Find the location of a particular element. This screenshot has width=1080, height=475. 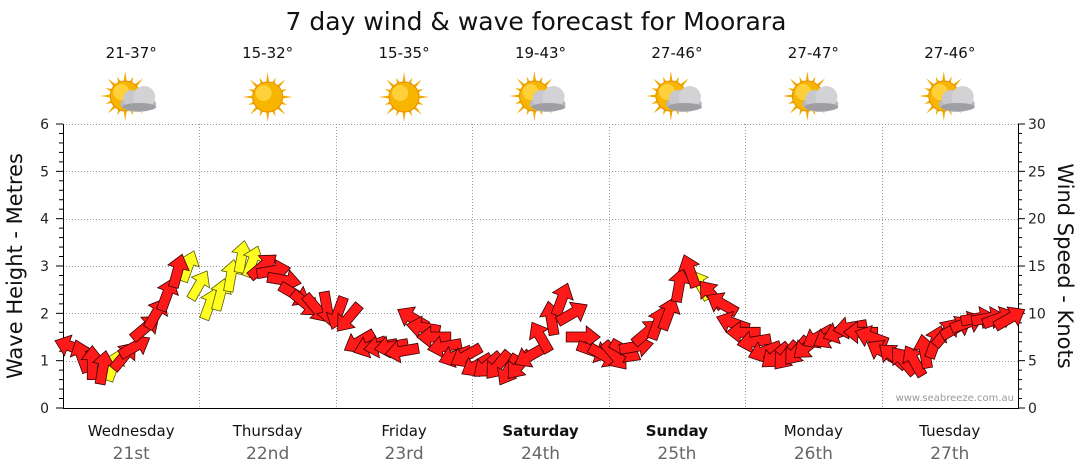

right-tick-label: 0 is located at coordinates (1032, 409).